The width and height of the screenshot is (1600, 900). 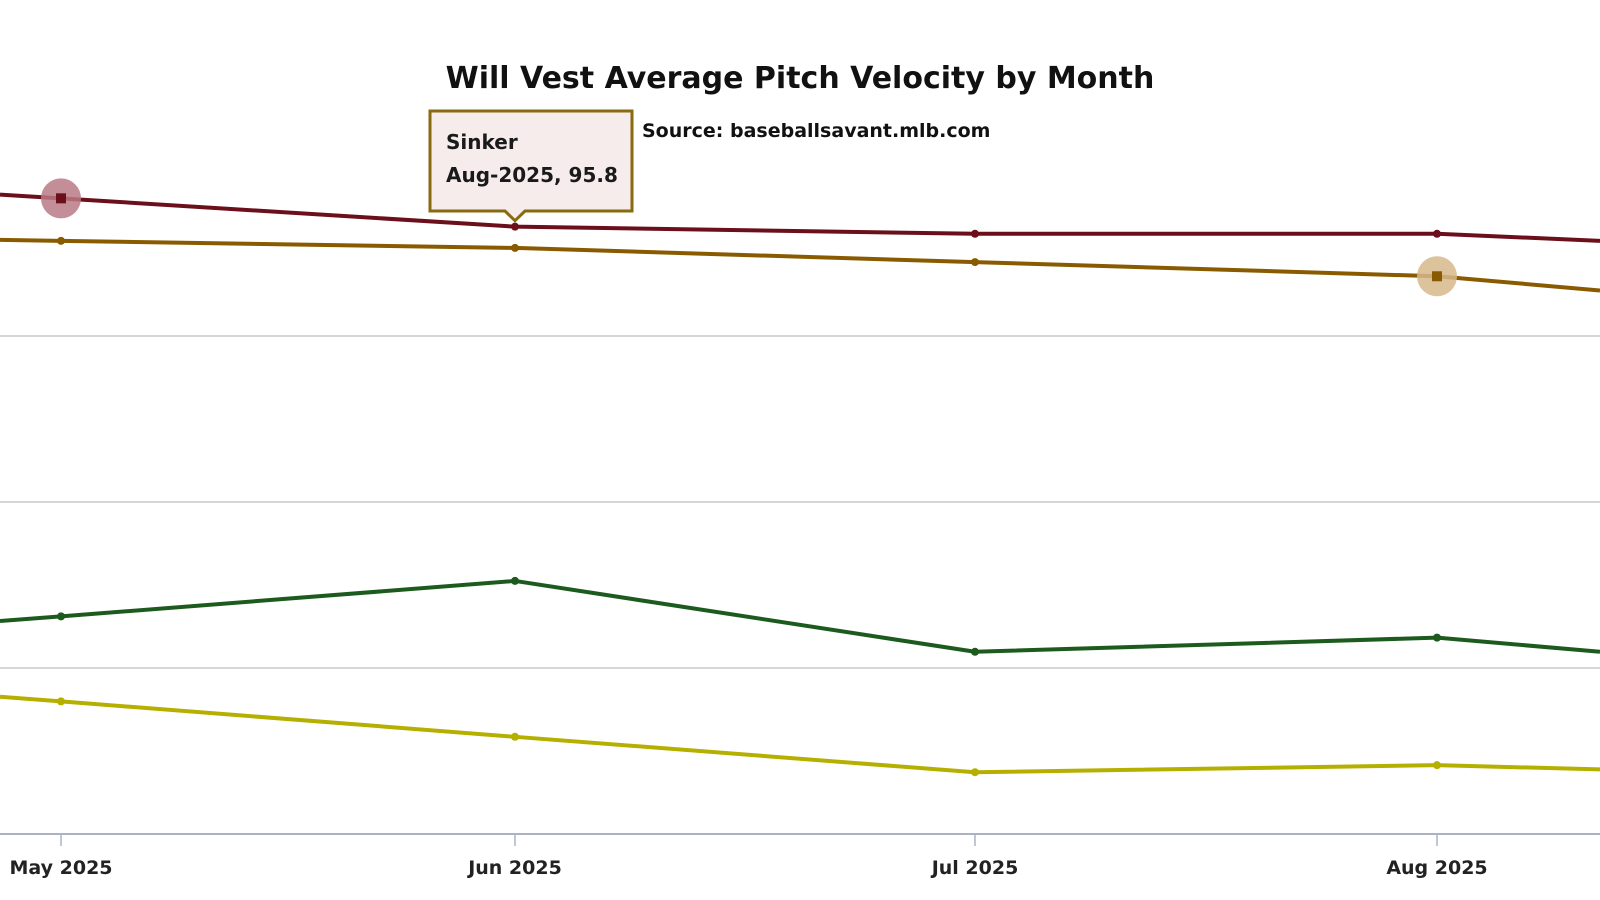 What do you see at coordinates (816, 131) in the screenshot?
I see `chart-subtitle: Source: baseballsavant.mlb.com` at bounding box center [816, 131].